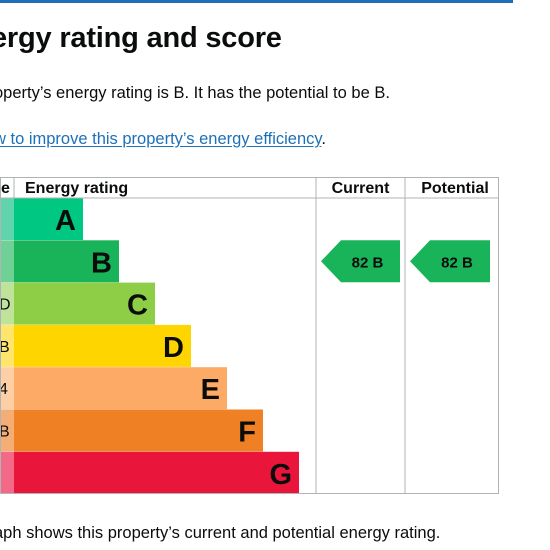 The image size is (550, 550). I want to click on improve-link-suffix: ., so click(323, 139).